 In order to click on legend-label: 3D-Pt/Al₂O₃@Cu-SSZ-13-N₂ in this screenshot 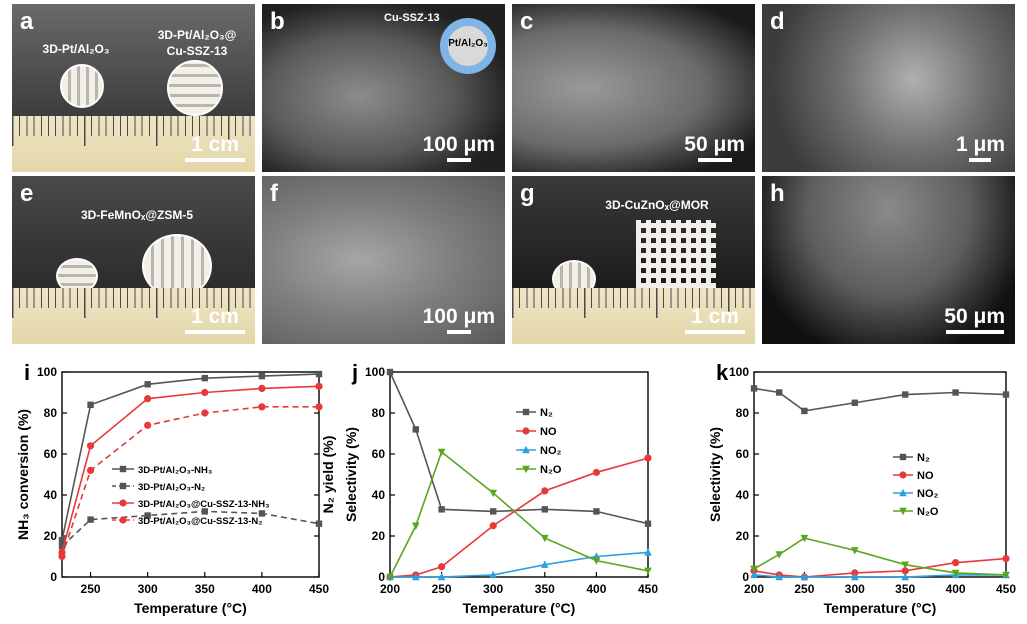, I will do `click(200, 521)`.